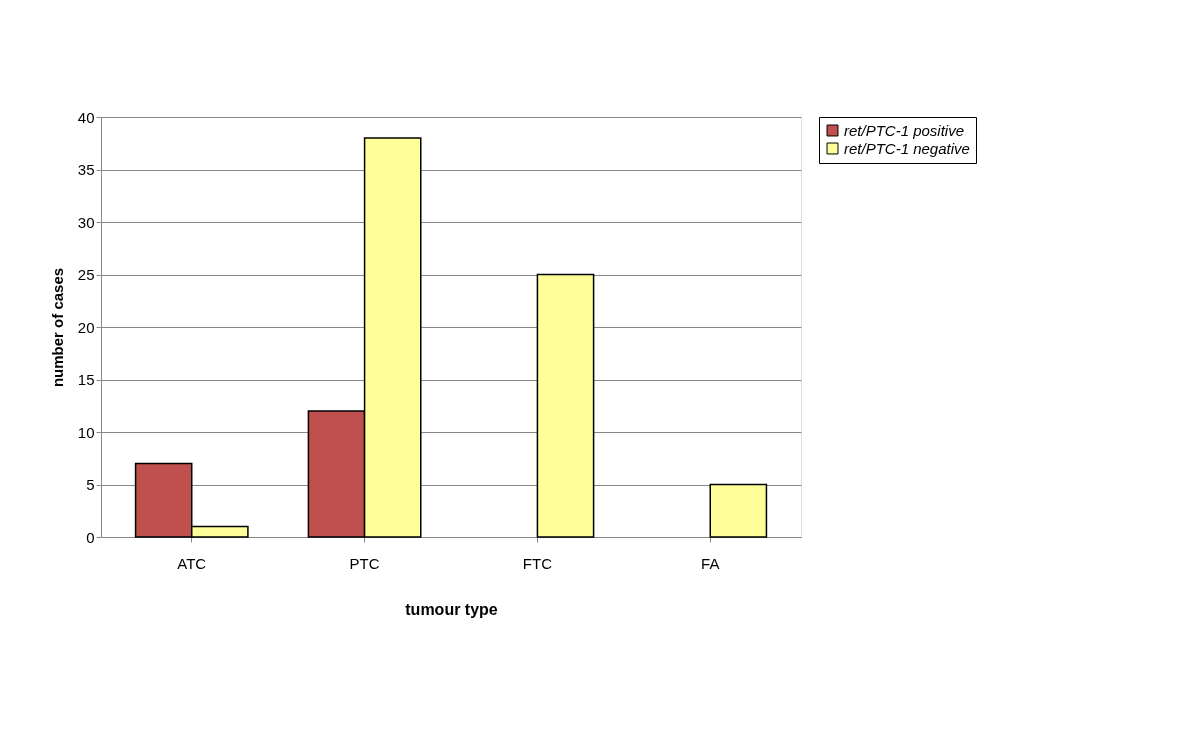 The image size is (1187, 733). Describe the element at coordinates (86, 432) in the screenshot. I see `y-tick-label: 10` at that location.